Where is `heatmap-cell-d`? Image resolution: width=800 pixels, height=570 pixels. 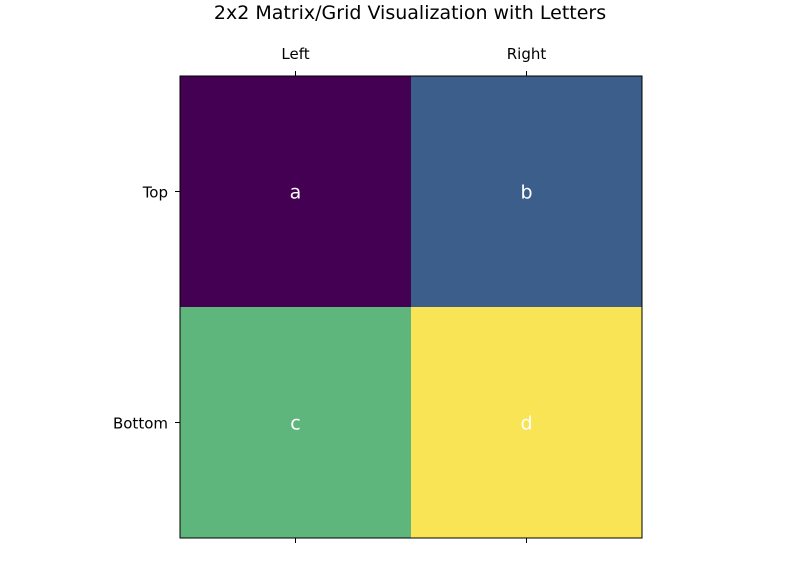
heatmap-cell-d is located at coordinates (526, 422).